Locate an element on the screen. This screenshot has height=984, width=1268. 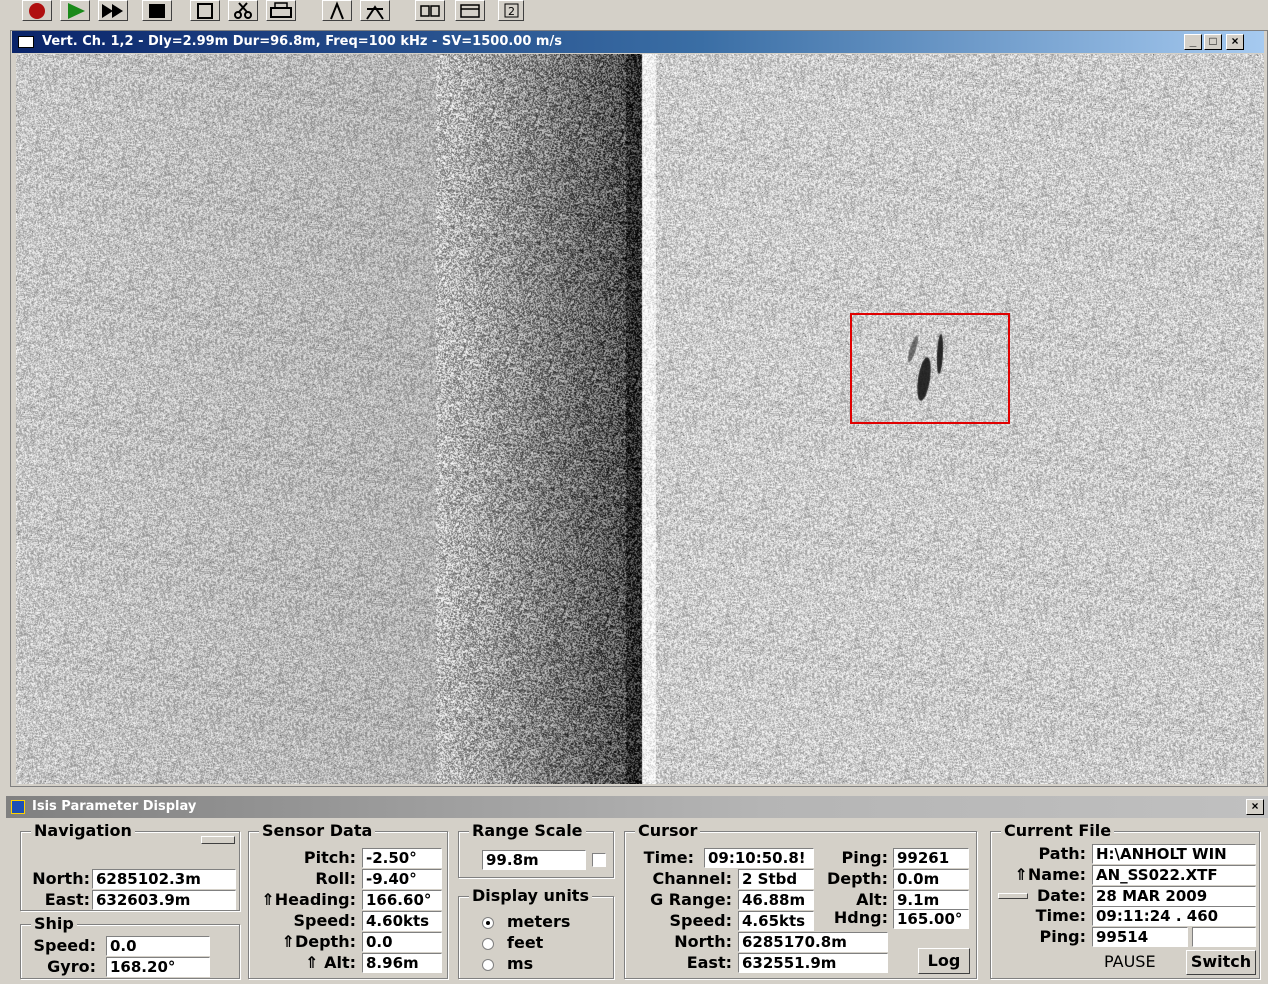
units-feet-radio is located at coordinates (488, 944).